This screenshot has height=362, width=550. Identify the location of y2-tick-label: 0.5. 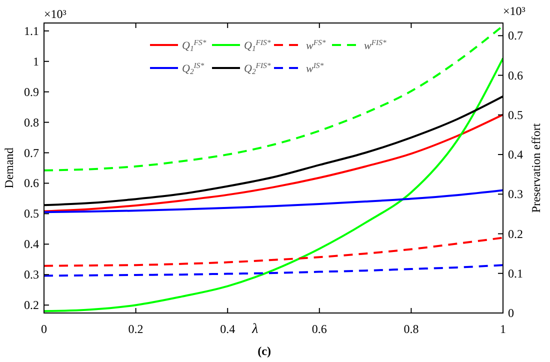
(515, 115).